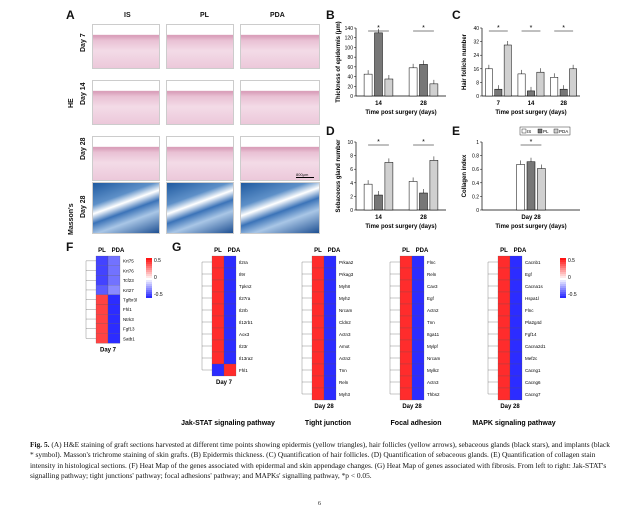 The width and height of the screenshot is (640, 510). I want to click on gene-label: Il23r, so click(243, 346).